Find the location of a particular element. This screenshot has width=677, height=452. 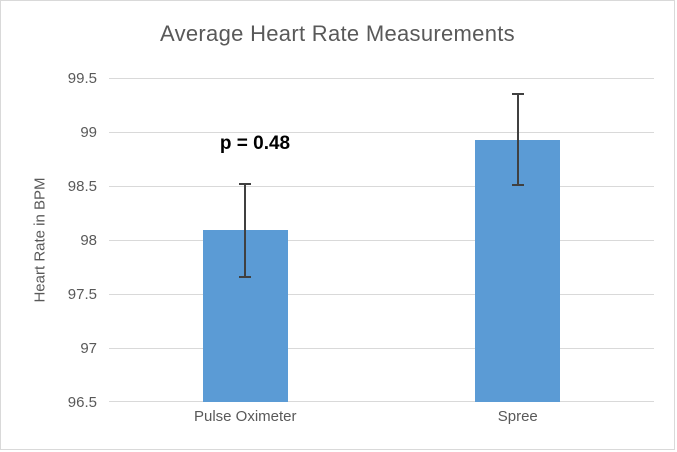

x-axis-label-spree: Spree is located at coordinates (517, 416).